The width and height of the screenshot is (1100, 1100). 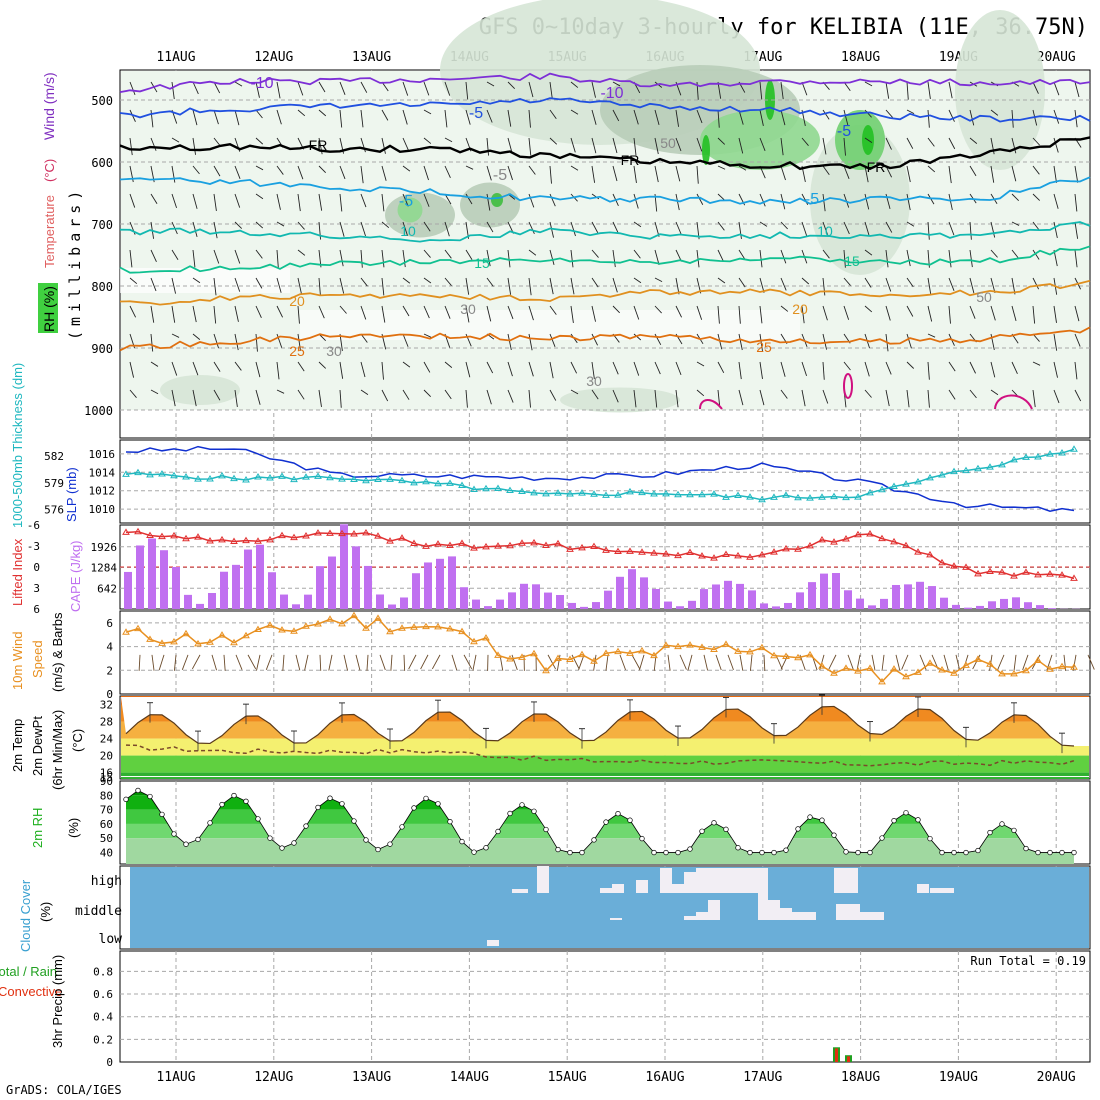 I want to click on cloud-unit: (%), so click(x=45, y=912).